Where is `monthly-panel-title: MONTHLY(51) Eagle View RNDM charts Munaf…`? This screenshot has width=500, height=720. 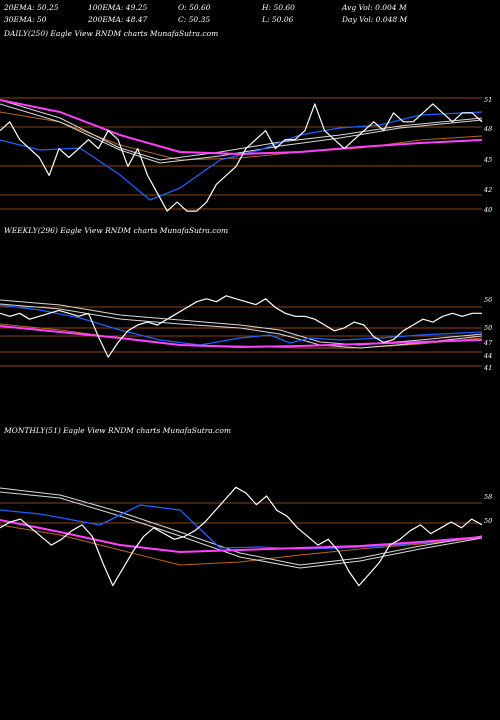 monthly-panel-title: MONTHLY(51) Eagle View RNDM charts Munaf… is located at coordinates (117, 430).